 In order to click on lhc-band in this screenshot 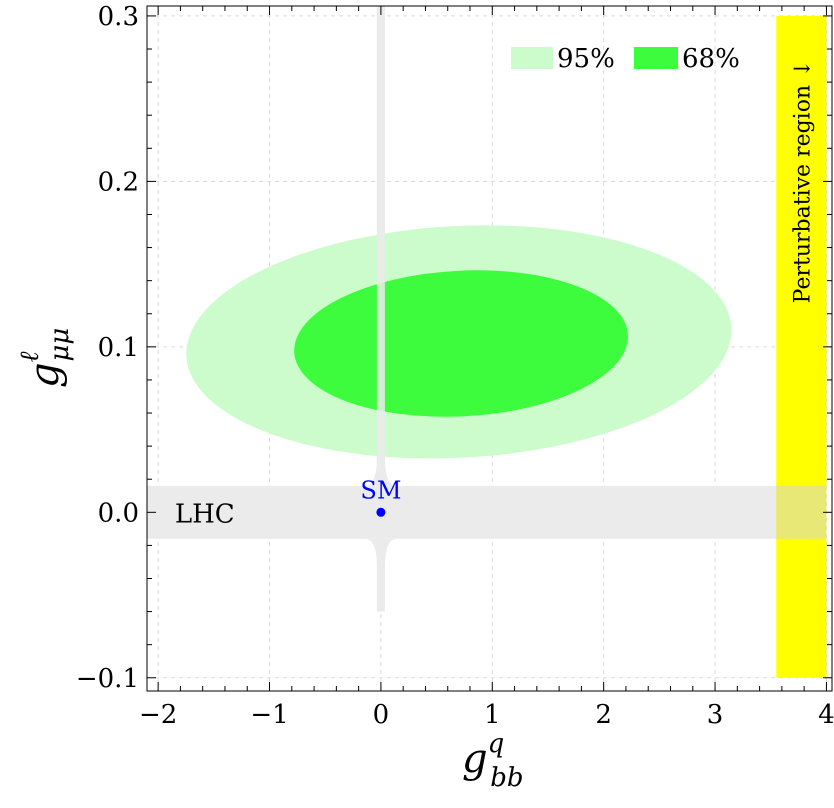, I will do `click(487, 512)`.